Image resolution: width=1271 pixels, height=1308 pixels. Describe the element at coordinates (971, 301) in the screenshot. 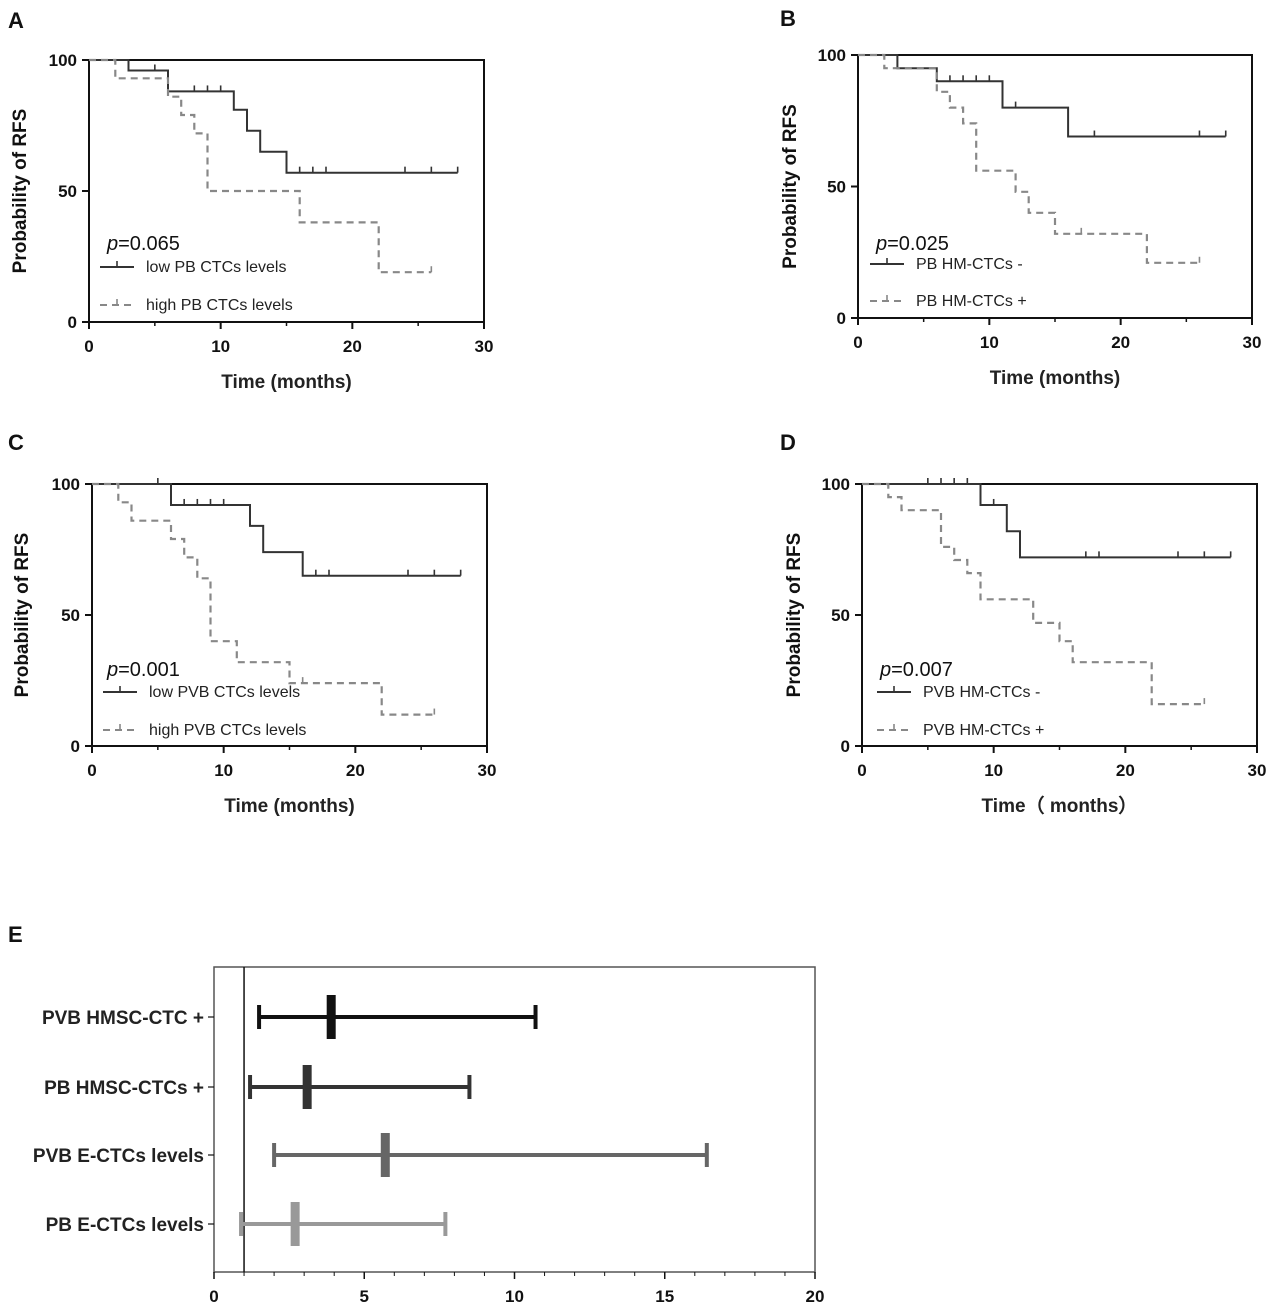

I see `legend-label: PB HM-CTCs +` at that location.